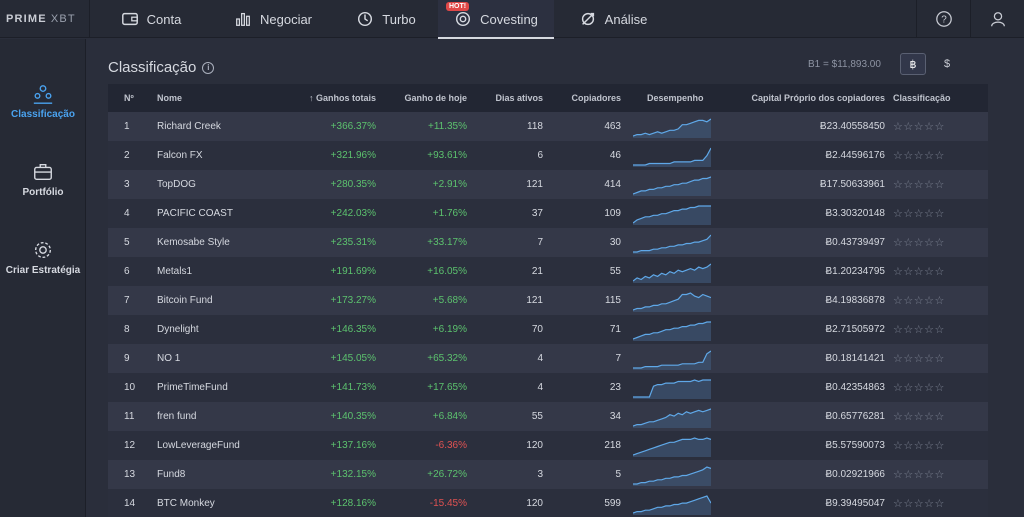  What do you see at coordinates (195, 213) in the screenshot?
I see `row-name: PACIFIC COAST` at bounding box center [195, 213].